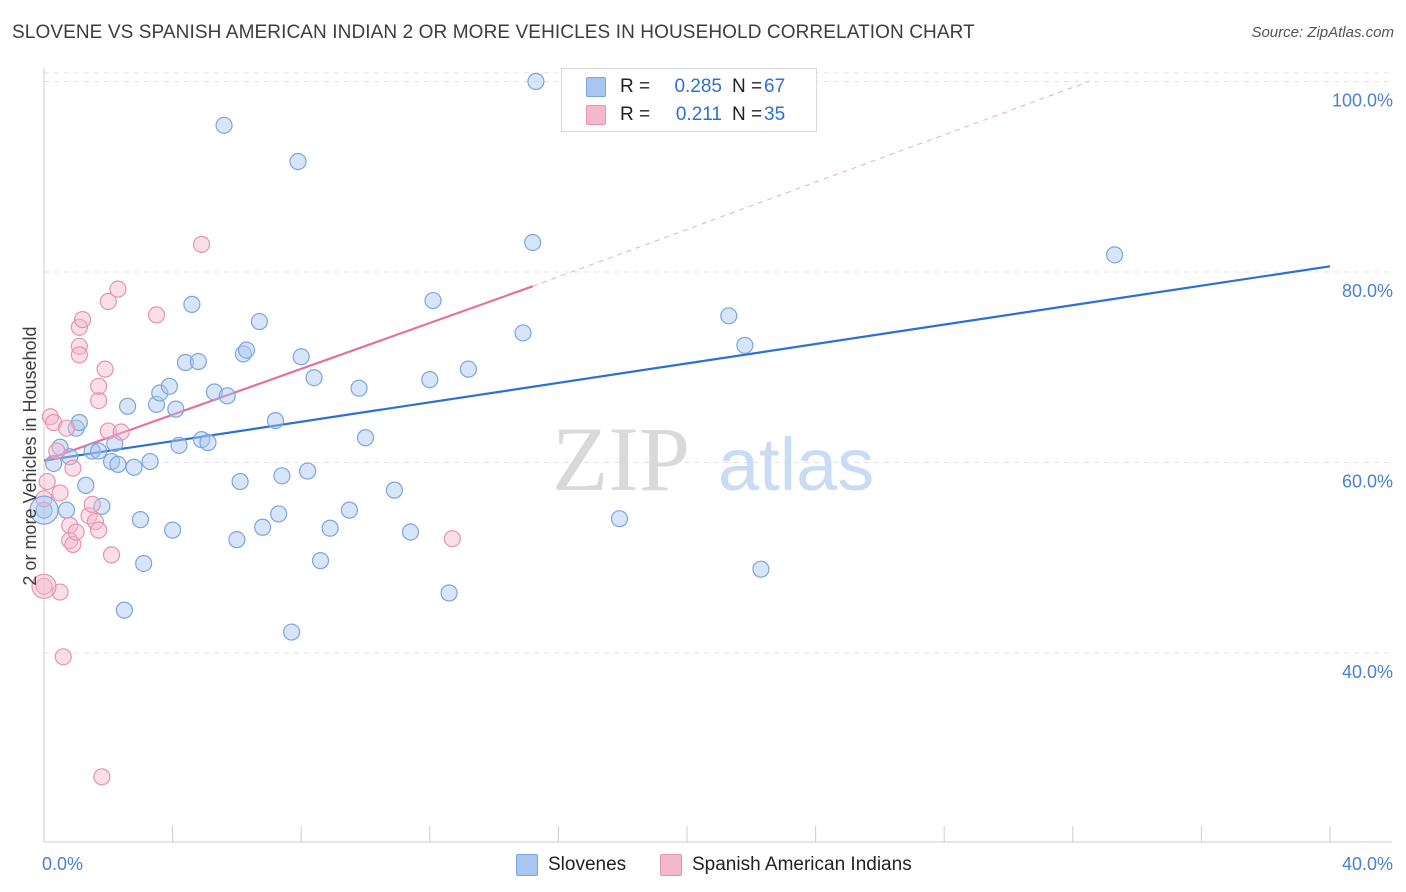 This screenshot has width=1406, height=892. I want to click on legend-item-spanish-american-indians: Spanish American Indians, so click(786, 865).